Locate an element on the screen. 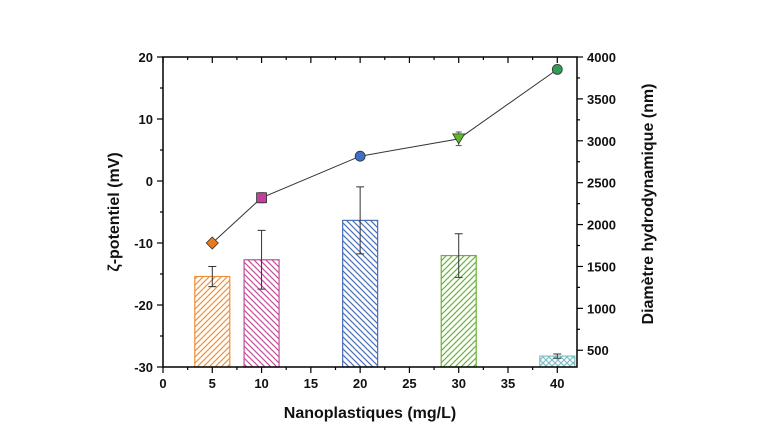 The image size is (760, 440). x-tick-label: 5 is located at coordinates (212, 383).